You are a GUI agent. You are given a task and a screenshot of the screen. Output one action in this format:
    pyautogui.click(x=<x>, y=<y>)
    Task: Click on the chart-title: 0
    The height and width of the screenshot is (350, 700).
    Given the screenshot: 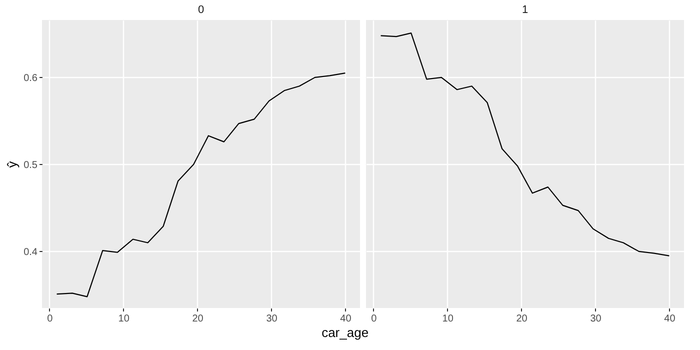 What is the action you would take?
    pyautogui.click(x=201, y=10)
    